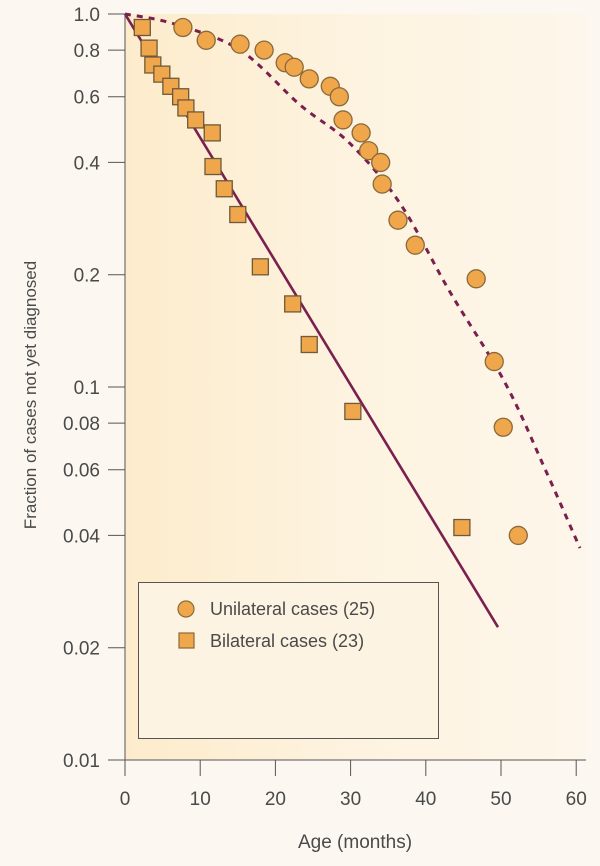 The width and height of the screenshot is (600, 866). Describe the element at coordinates (425, 799) in the screenshot. I see `x-tick-label: 40` at that location.